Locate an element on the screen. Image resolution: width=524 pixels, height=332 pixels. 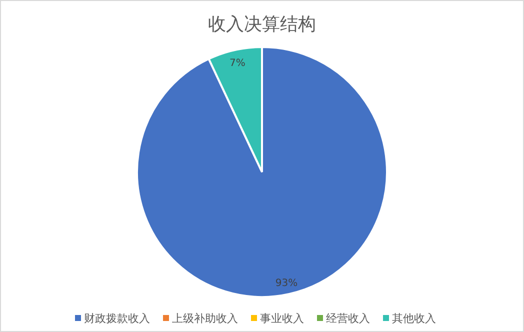
data-label: 93% is located at coordinates (286, 283).